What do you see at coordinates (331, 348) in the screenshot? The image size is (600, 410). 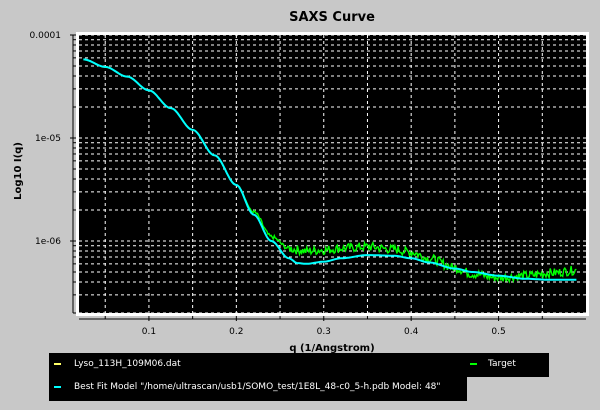 I see `x-axis-label: q (1/Angstrom)` at bounding box center [331, 348].